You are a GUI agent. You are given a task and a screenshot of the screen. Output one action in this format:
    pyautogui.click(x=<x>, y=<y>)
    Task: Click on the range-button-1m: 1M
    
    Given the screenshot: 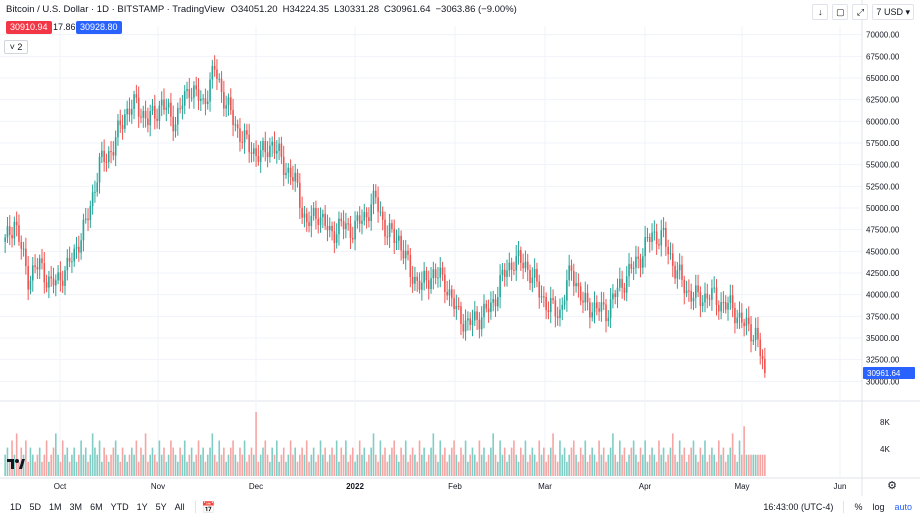 What is the action you would take?
    pyautogui.click(x=55, y=507)
    